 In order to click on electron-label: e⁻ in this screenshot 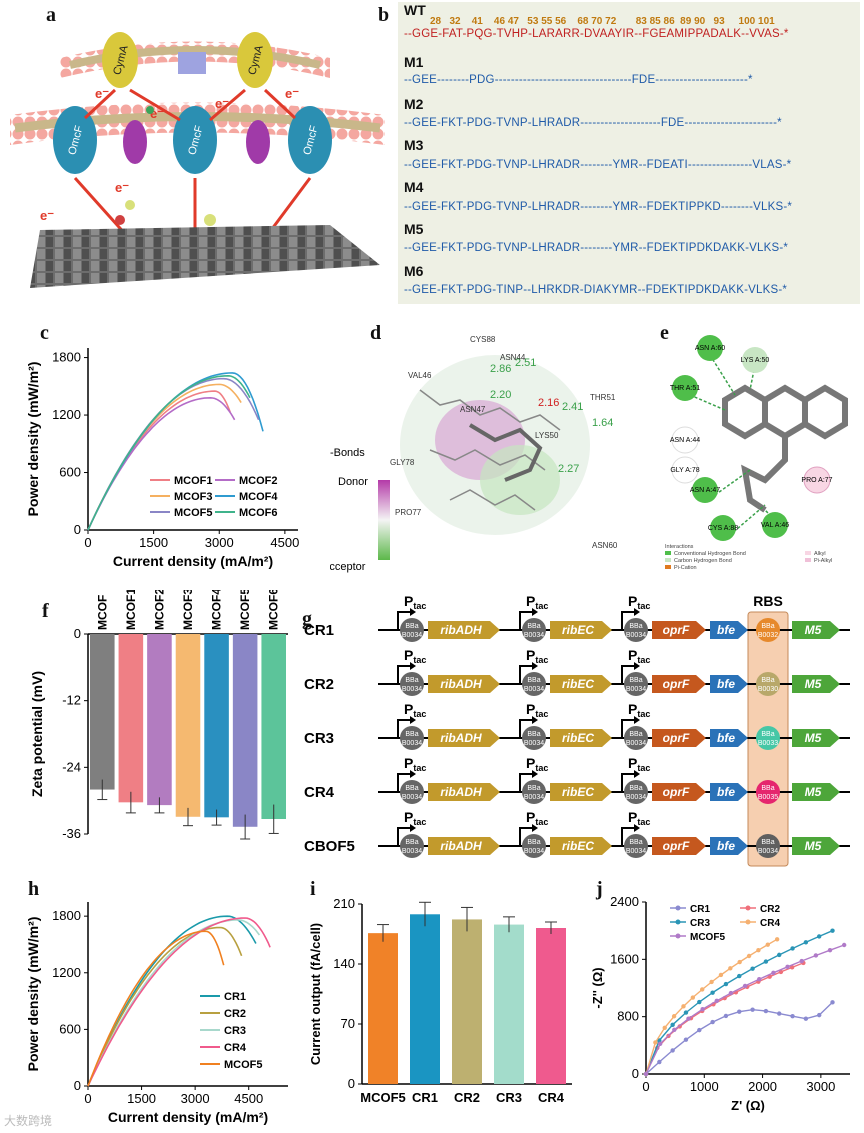, I will do `click(102, 93)`.